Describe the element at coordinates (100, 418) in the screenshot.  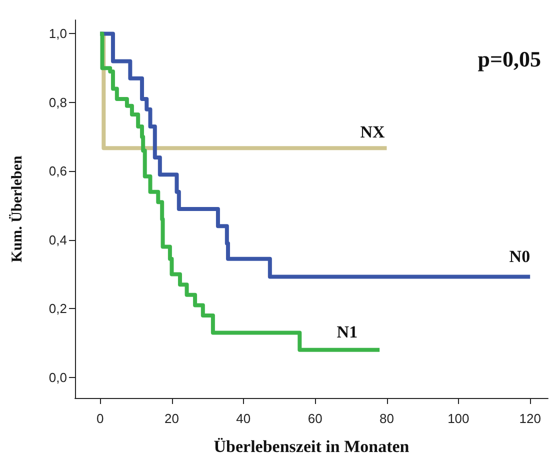
I see `x-tick-label: 0` at that location.